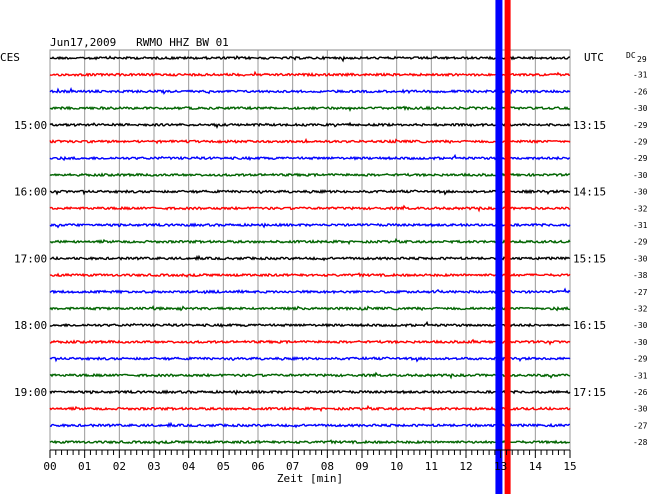 The width and height of the screenshot is (650, 494). I want to click on dc-offset-label: -38, so click(640, 275).